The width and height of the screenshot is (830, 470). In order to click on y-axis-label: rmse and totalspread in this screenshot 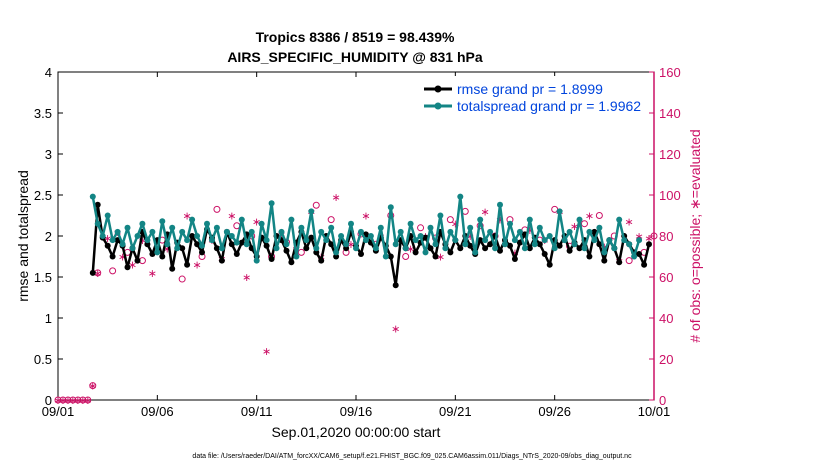, I will do `click(23, 236)`.